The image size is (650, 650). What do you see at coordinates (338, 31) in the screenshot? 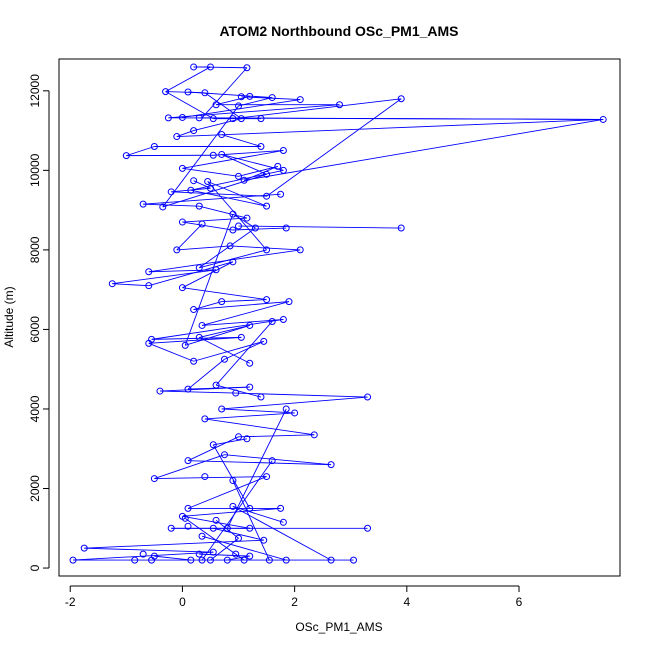
I see `chart-title: ATOM2 Northbound OSc_PM1_AMS` at bounding box center [338, 31].